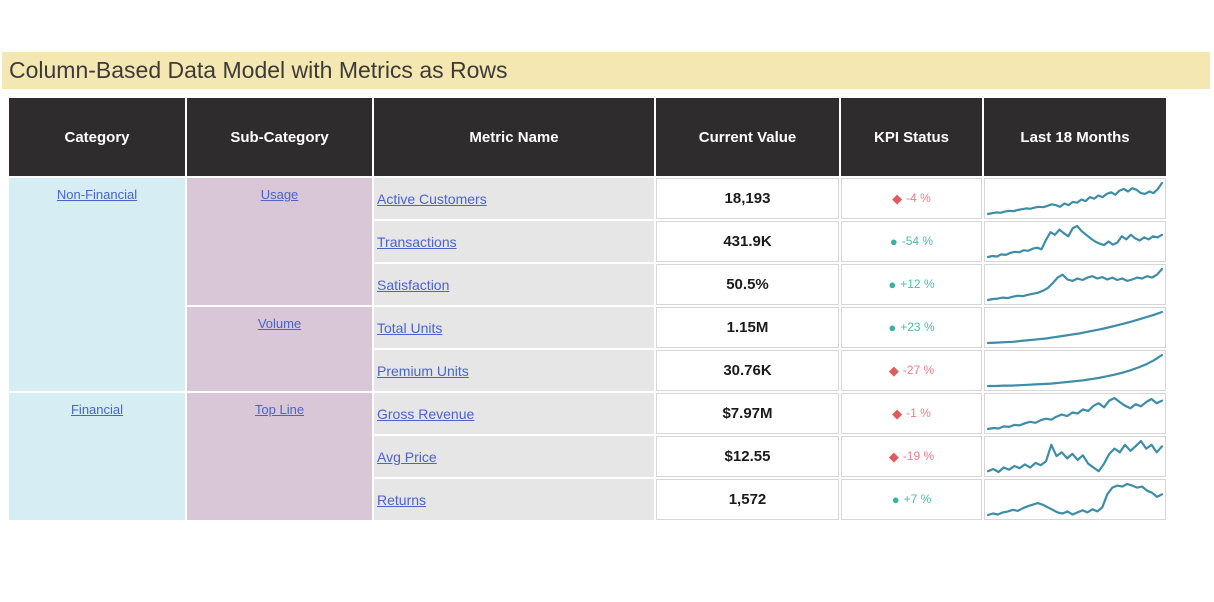 The width and height of the screenshot is (1214, 602). I want to click on kpi-status-cell: ◆ -27 %, so click(911, 370).